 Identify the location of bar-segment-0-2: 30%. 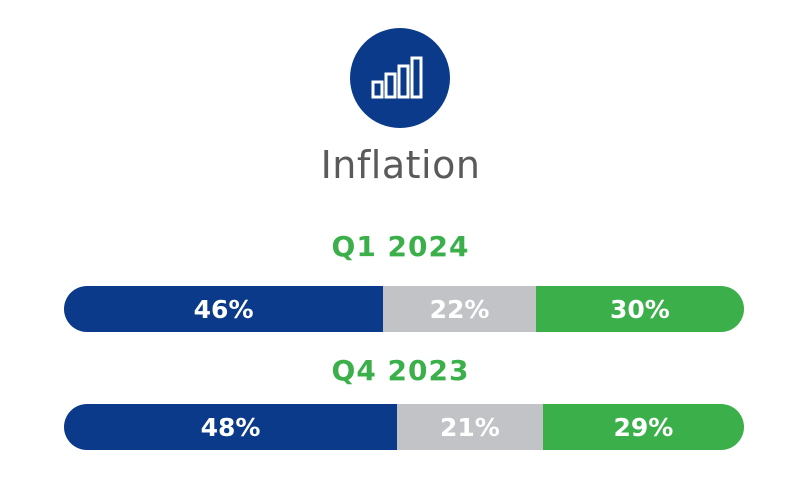
(639, 309).